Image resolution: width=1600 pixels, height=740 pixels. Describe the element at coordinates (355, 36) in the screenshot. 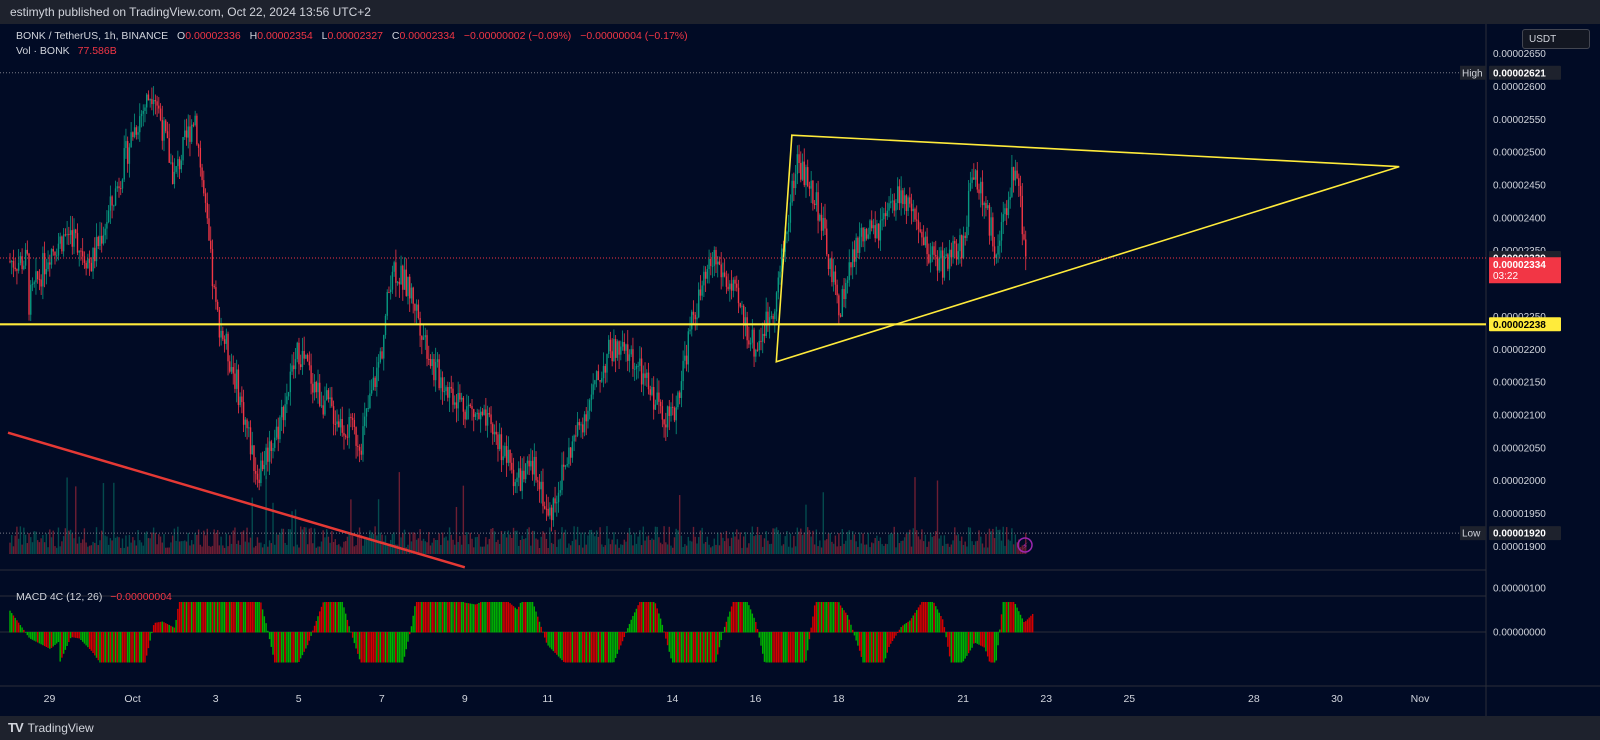

I see `low-value: 0.00002327` at that location.